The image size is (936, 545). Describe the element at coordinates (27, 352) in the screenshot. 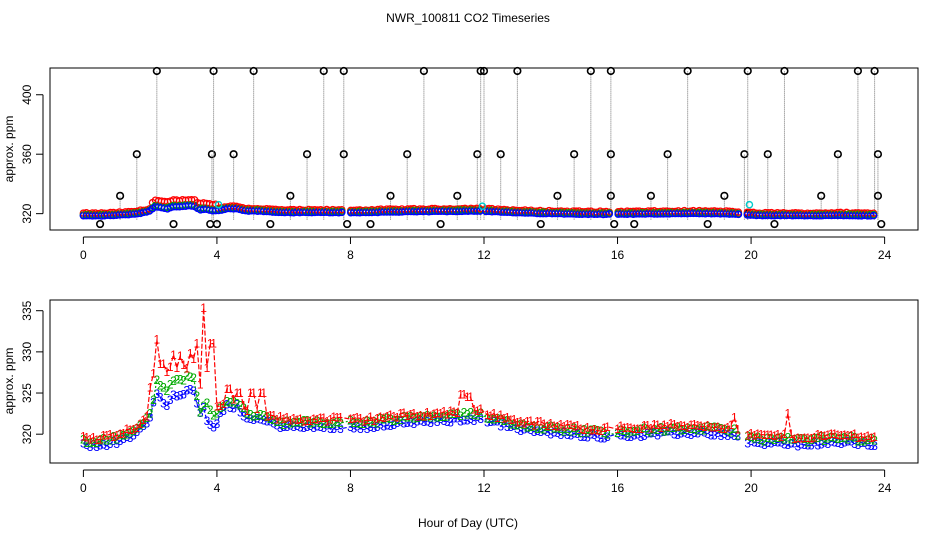

I see `bottom-y-tick-label: 330` at that location.